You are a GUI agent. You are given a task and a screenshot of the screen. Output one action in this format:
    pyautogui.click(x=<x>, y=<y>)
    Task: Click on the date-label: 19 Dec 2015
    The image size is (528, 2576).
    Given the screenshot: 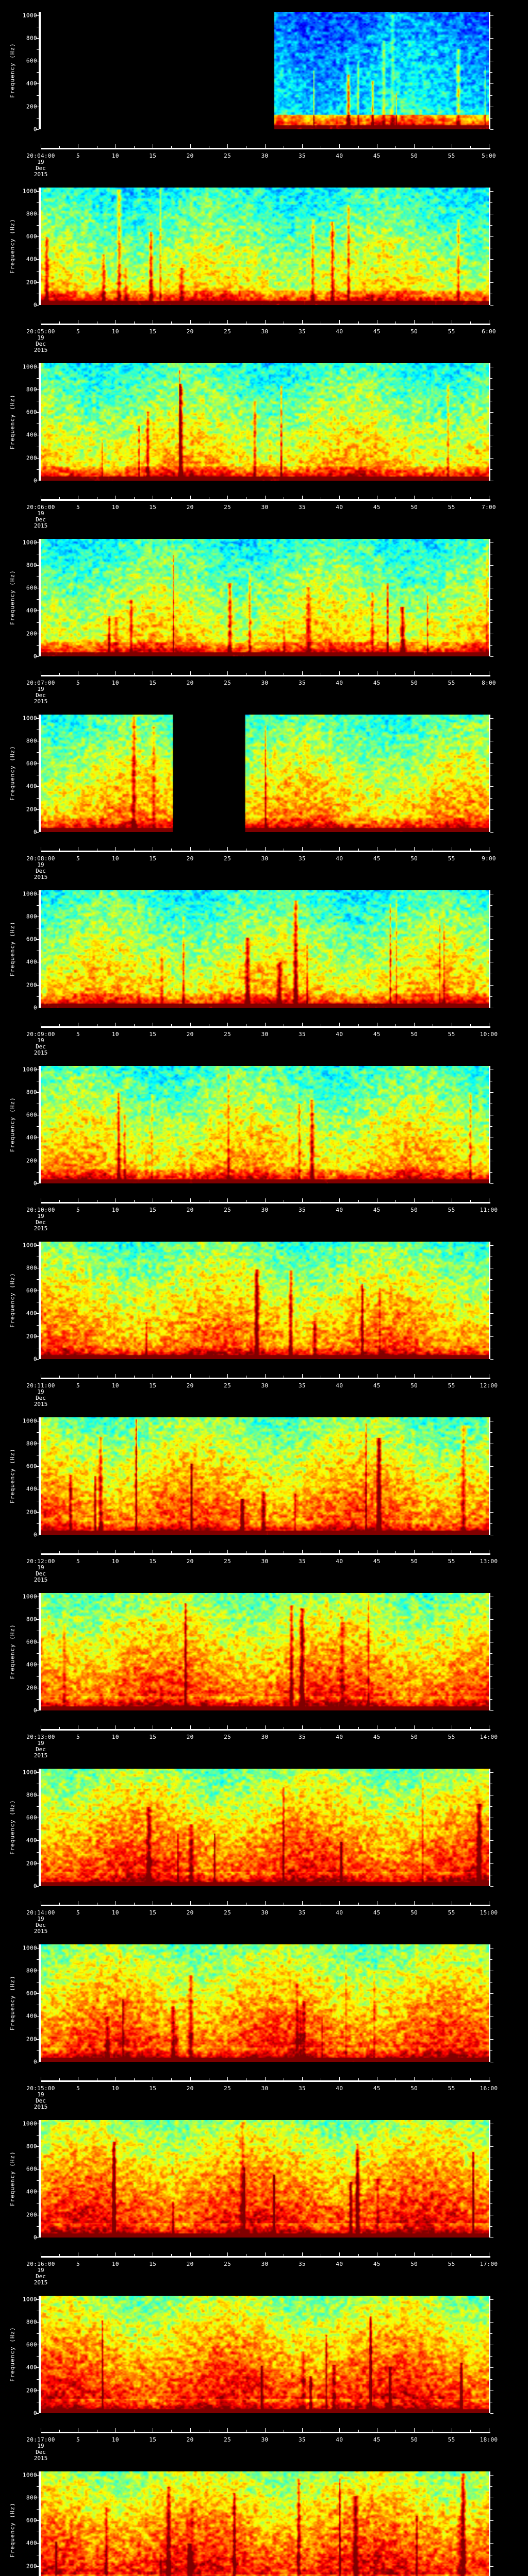 What is the action you would take?
    pyautogui.click(x=40, y=344)
    